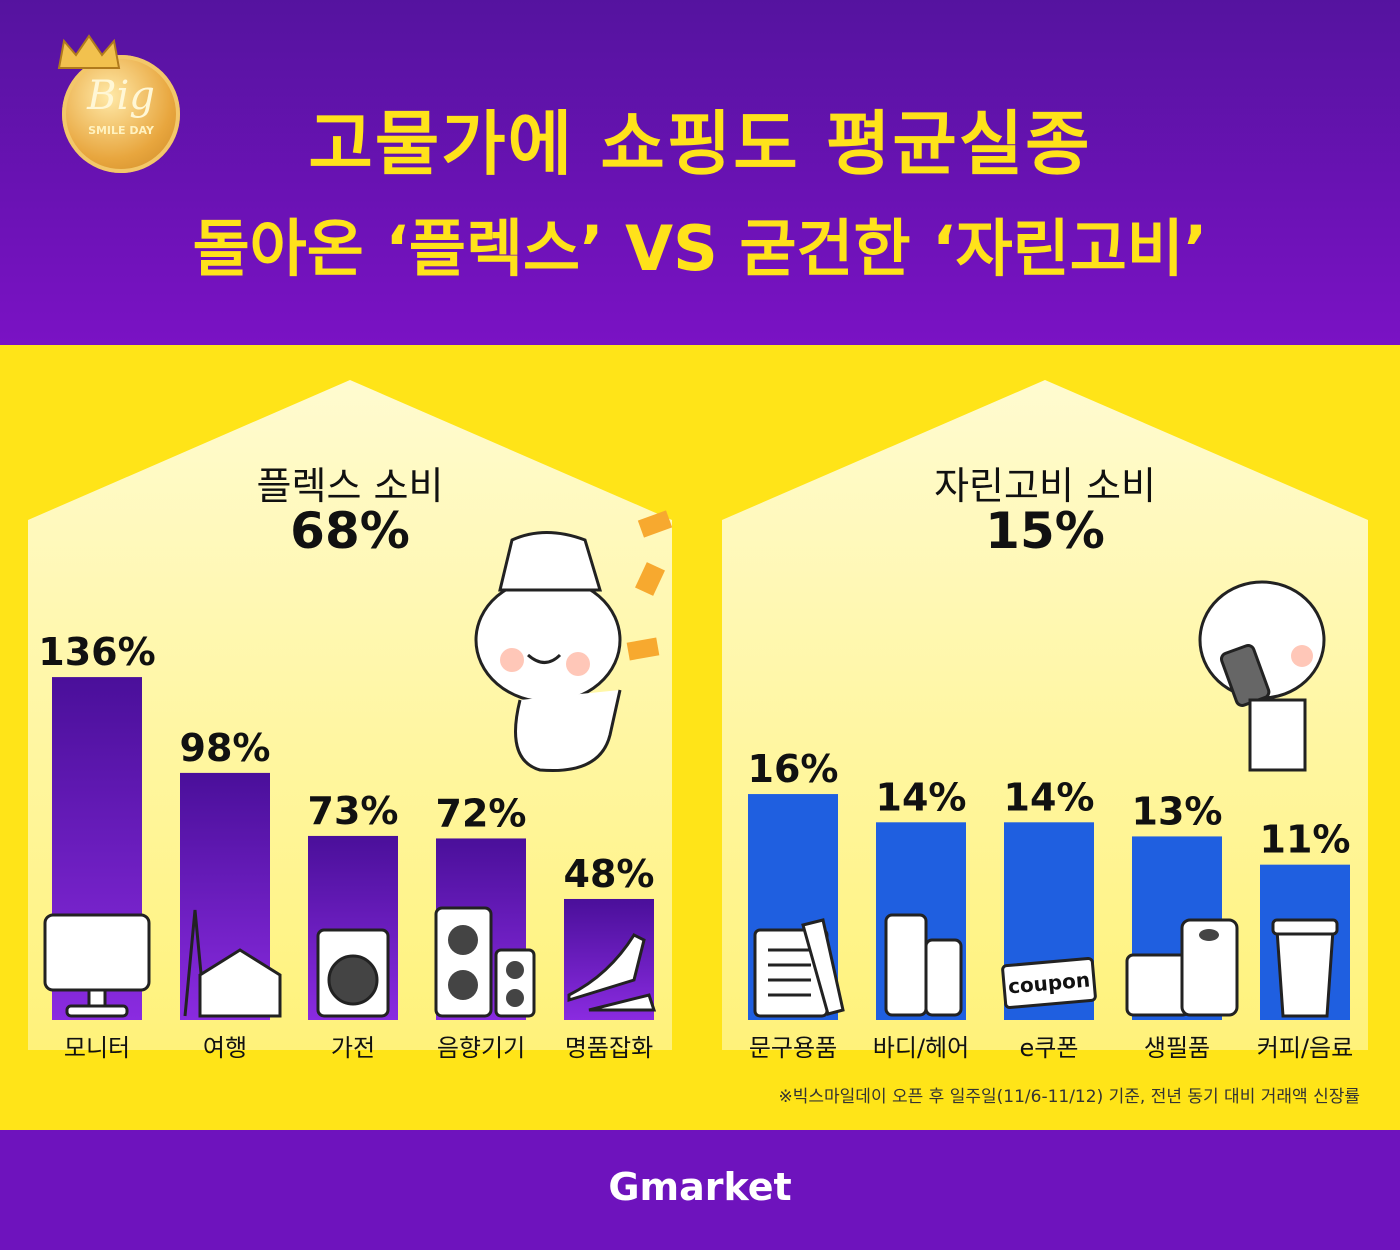 Image resolution: width=1400 pixels, height=1250 pixels. What do you see at coordinates (921, 1048) in the screenshot?
I see `frugal-category-label-2: 바디/헤어` at bounding box center [921, 1048].